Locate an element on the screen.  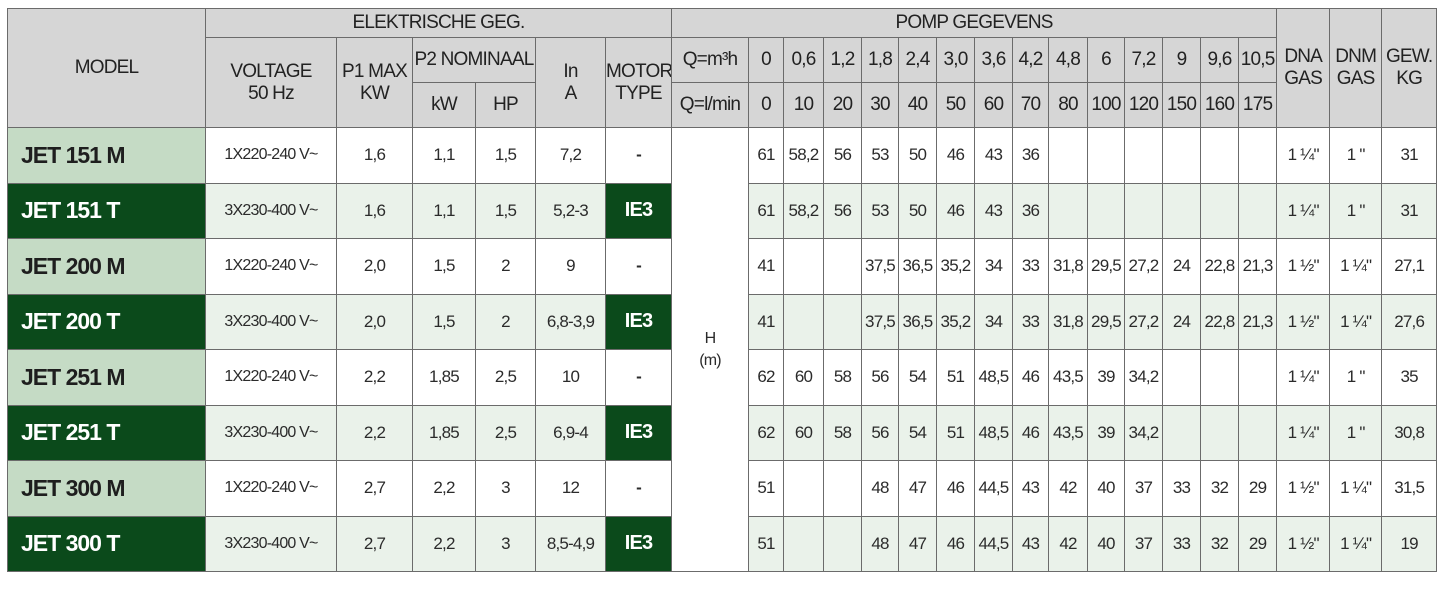
p1-cell: 2,7 is located at coordinates (374, 488).